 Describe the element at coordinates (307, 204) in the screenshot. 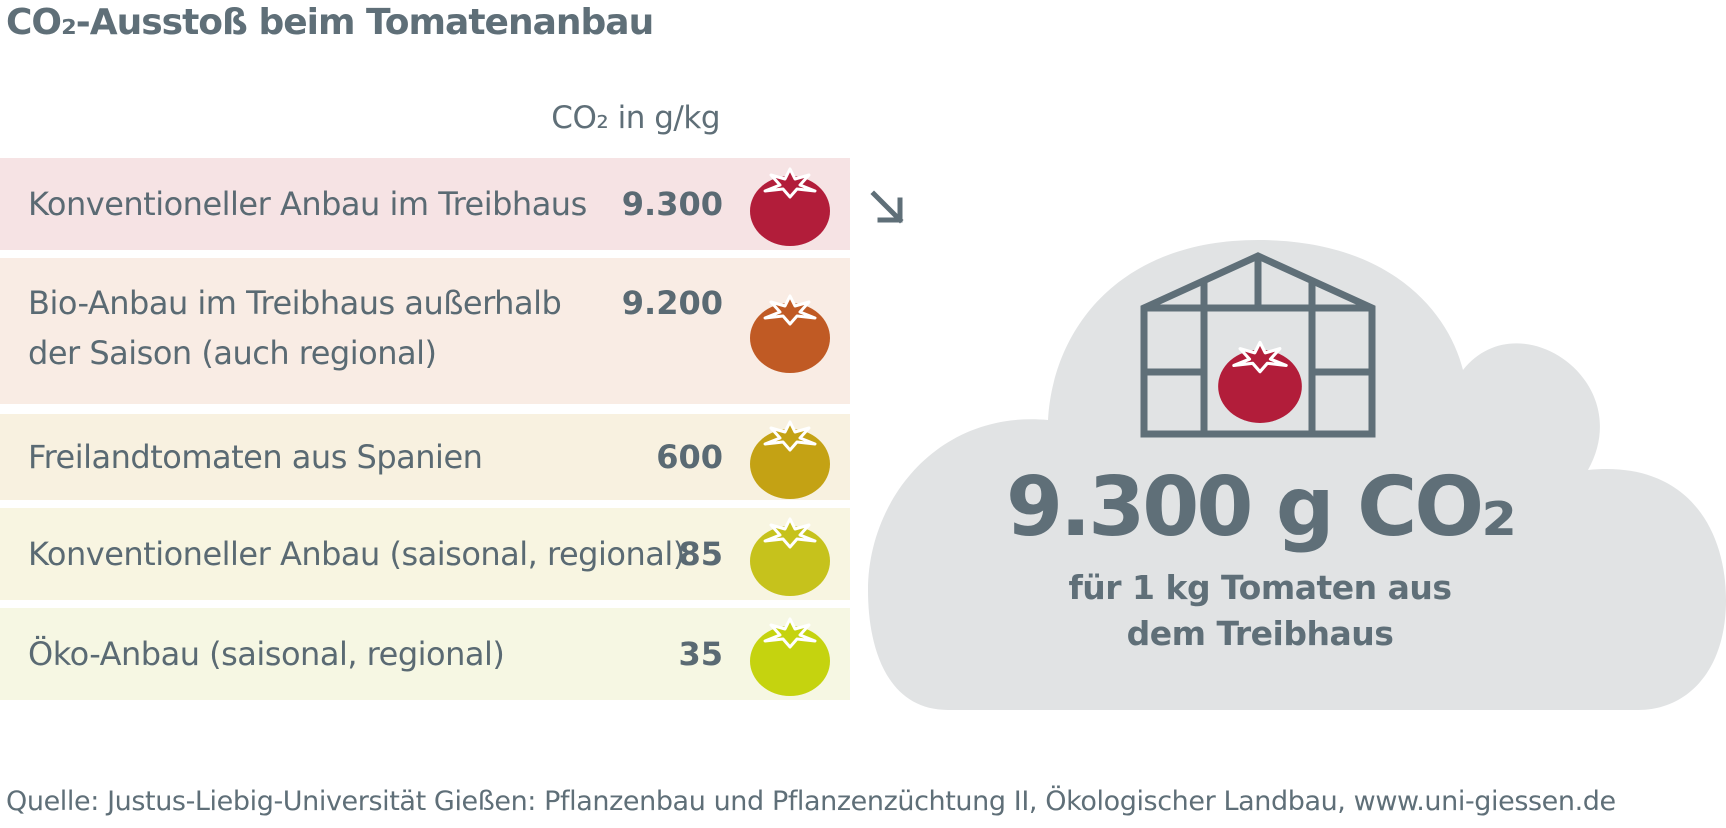

I see `row-label: Konventioneller Anbau im Treibhaus` at that location.